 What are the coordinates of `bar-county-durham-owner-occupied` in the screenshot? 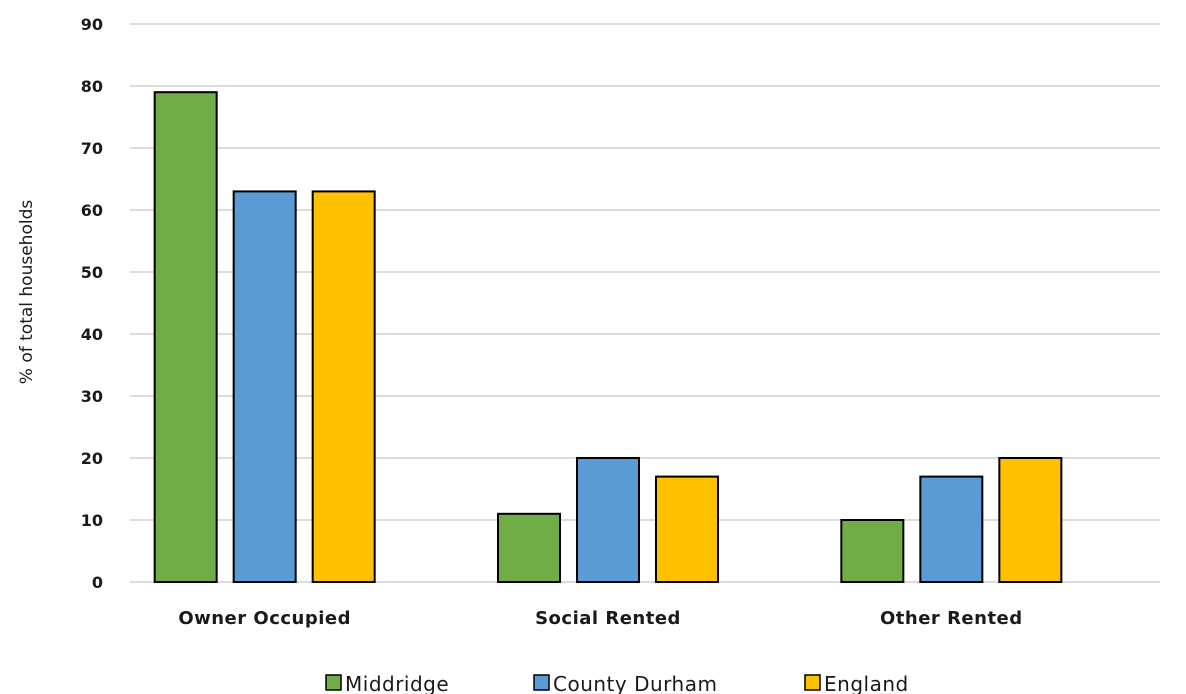 It's located at (264, 386).